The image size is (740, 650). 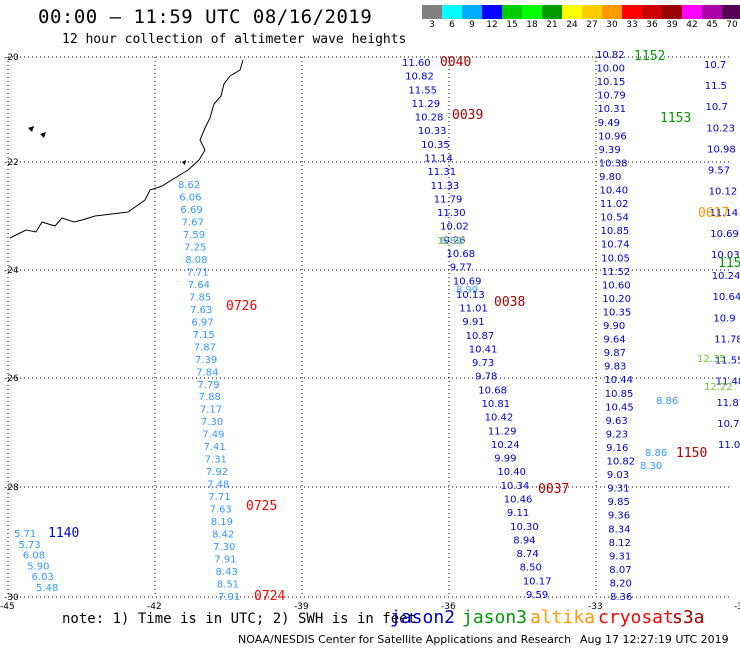 What do you see at coordinates (615, 245) in the screenshot?
I see `track-d-value: 10.74` at bounding box center [615, 245].